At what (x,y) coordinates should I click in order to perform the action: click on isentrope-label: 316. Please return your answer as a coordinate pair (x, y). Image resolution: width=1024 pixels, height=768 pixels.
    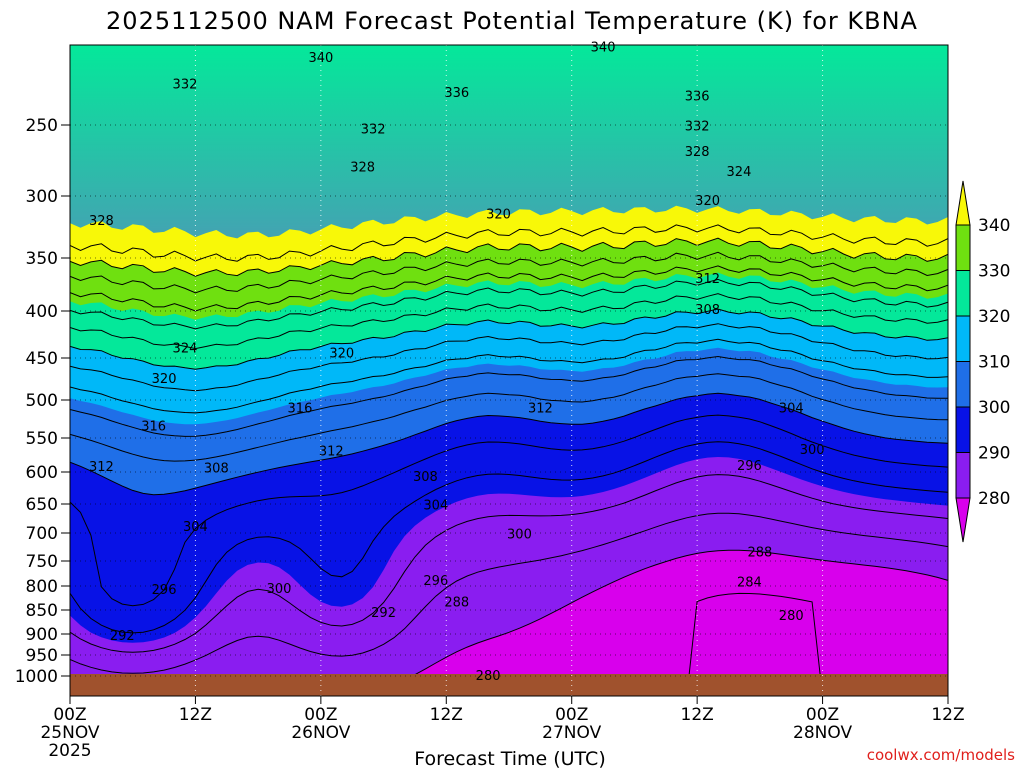
    Looking at the image, I should click on (300, 408).